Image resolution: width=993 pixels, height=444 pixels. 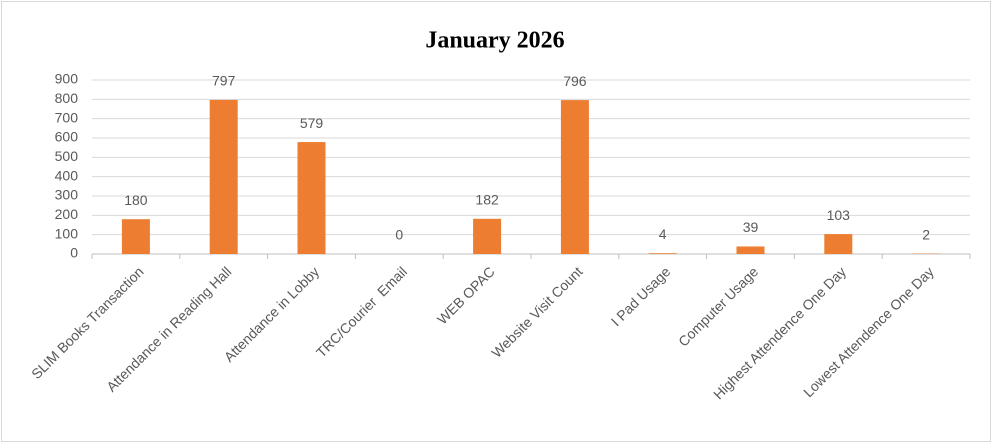 What do you see at coordinates (74, 253) in the screenshot?
I see `y-tick-label: 0` at bounding box center [74, 253].